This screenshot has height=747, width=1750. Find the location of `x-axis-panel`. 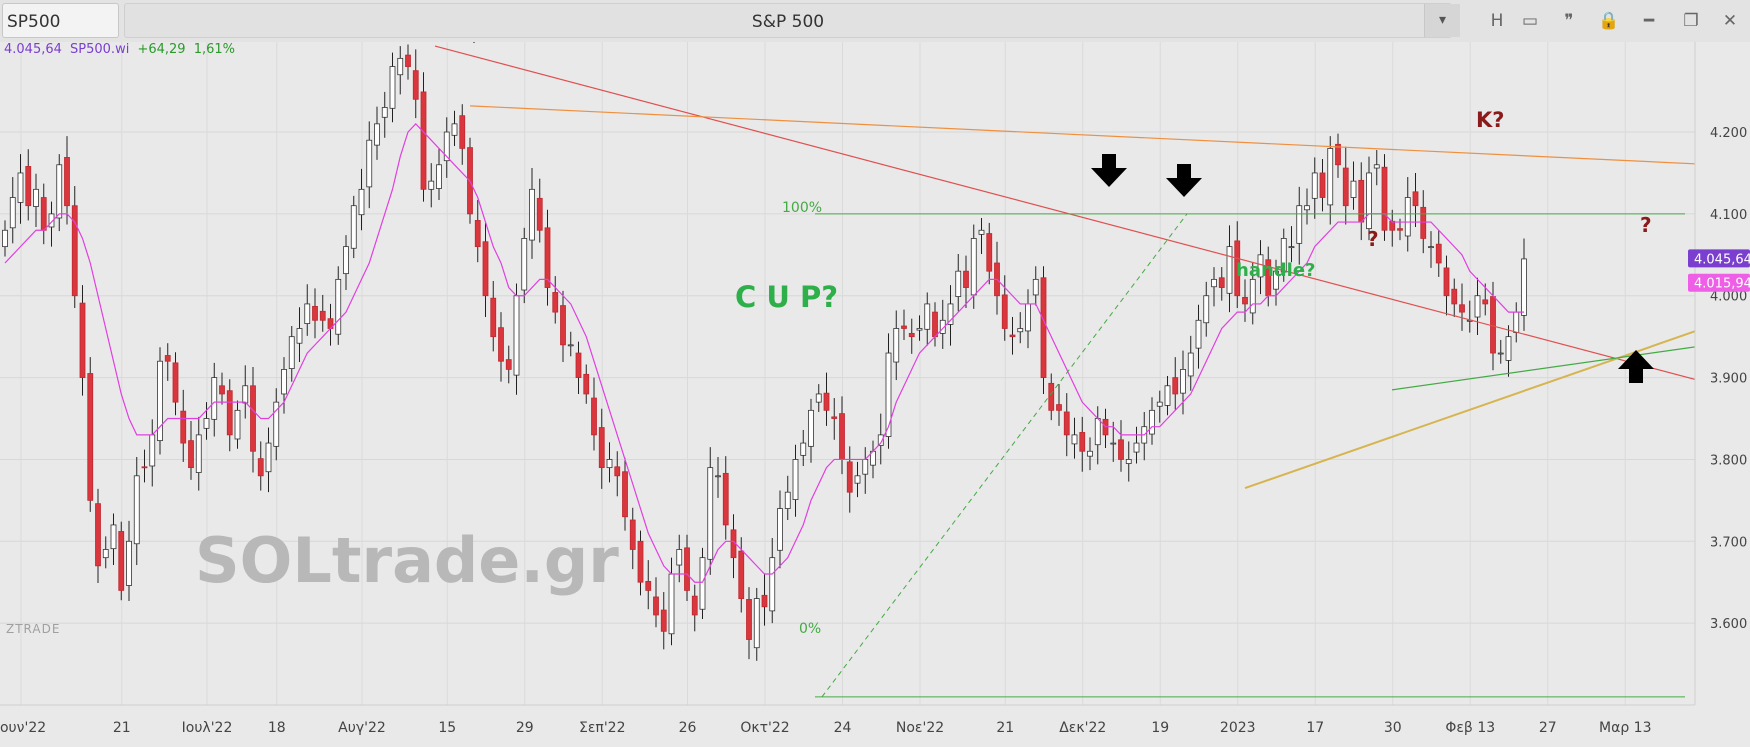

x-axis-panel is located at coordinates (875, 726).